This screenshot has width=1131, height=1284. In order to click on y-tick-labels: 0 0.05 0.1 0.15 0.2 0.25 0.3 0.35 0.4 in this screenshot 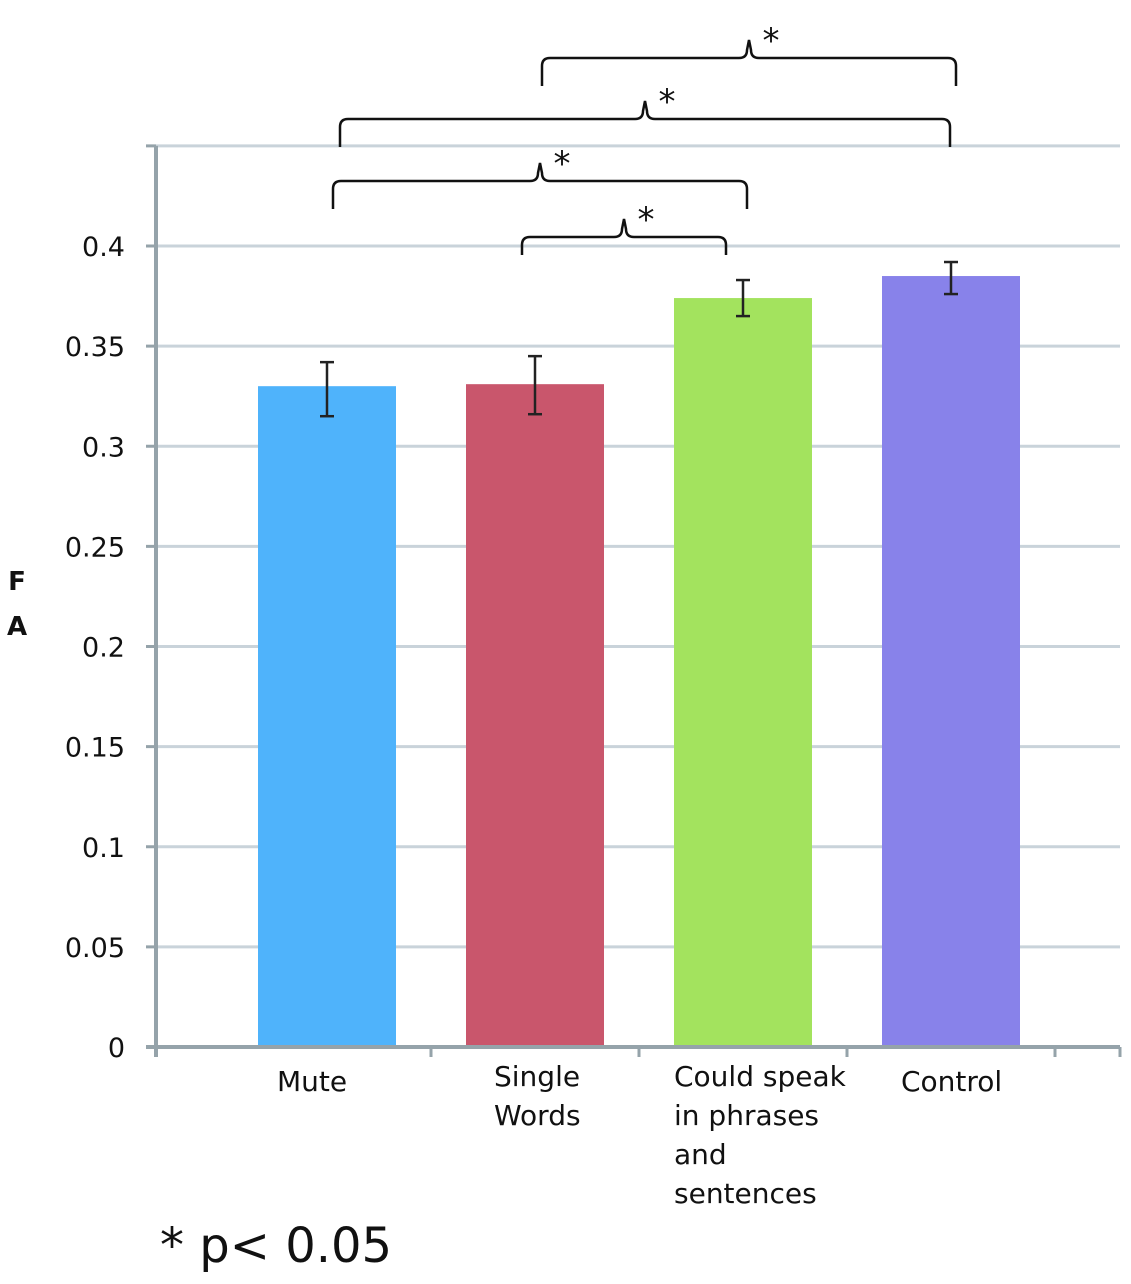, I will do `click(95, 648)`.